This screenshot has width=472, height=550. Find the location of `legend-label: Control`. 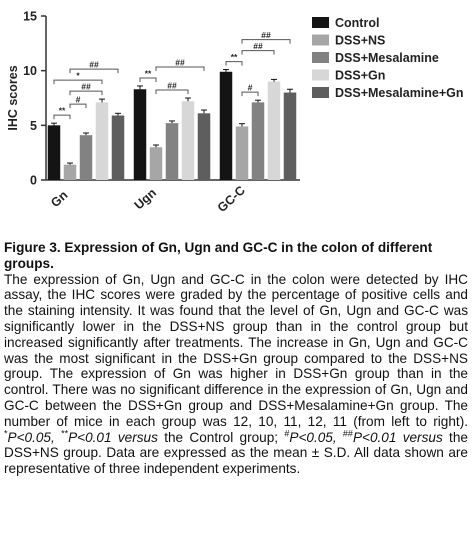

legend-label: Control is located at coordinates (357, 23).